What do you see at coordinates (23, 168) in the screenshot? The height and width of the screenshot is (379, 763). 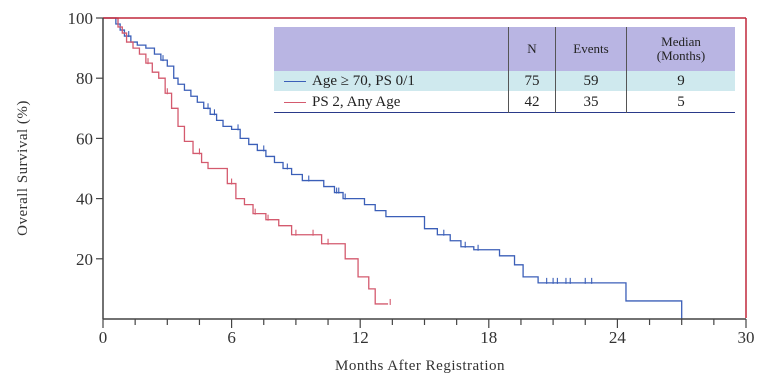 I see `y-axis-title: Overall Survival (%)` at bounding box center [23, 168].